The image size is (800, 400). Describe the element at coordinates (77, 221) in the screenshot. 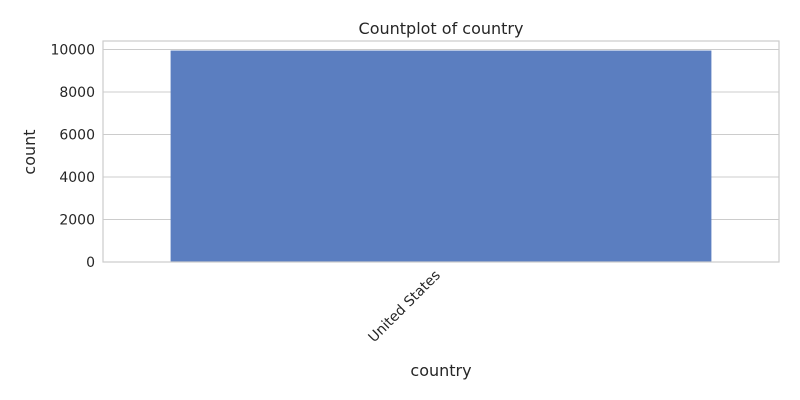

I see `y-tick-label: 2000` at that location.